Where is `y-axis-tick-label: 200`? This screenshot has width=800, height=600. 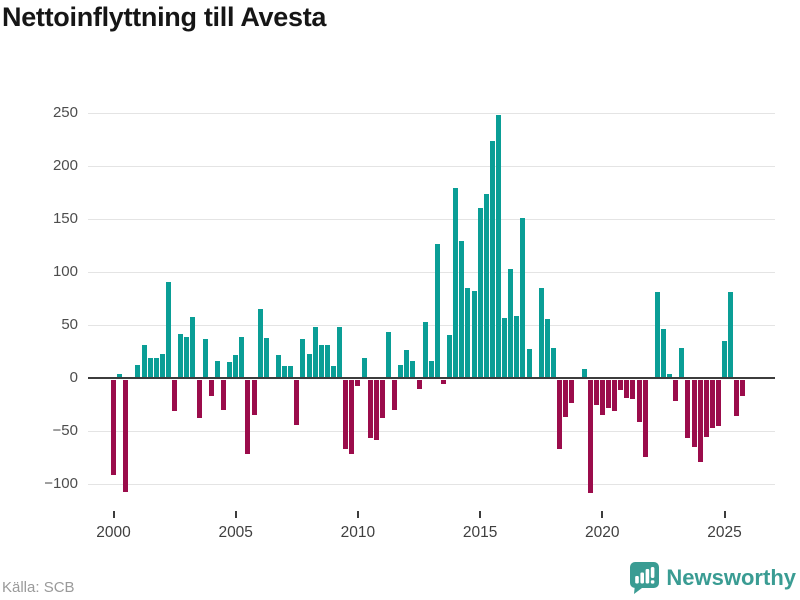
y-axis-tick-label: 200 is located at coordinates (65, 165).